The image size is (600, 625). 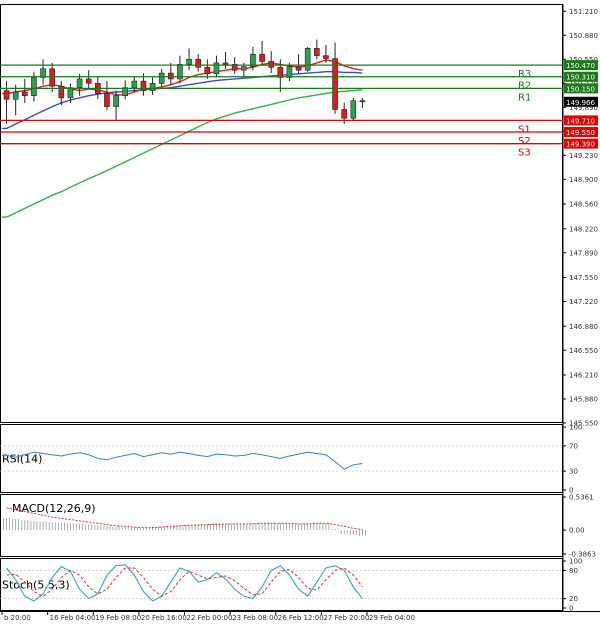 I want to click on price-tick-label: 146.210, so click(x=583, y=375).